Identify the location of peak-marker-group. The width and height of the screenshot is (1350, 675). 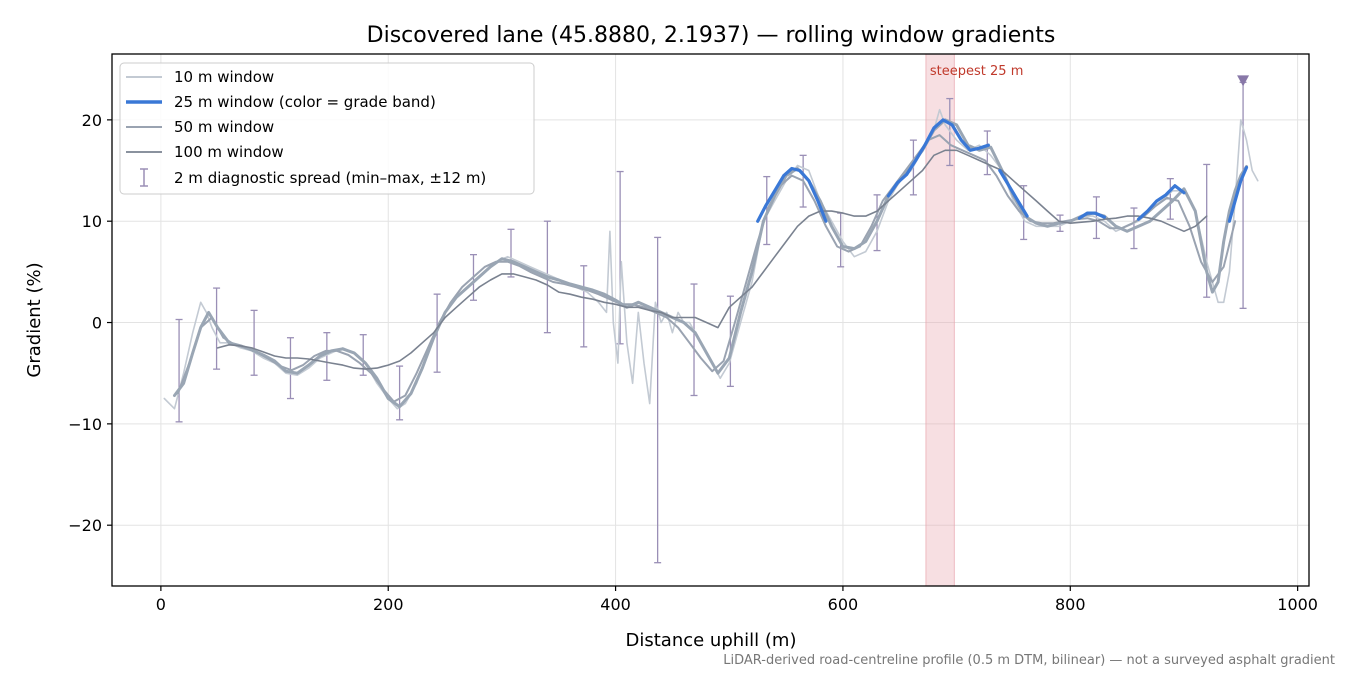
(1243, 81).